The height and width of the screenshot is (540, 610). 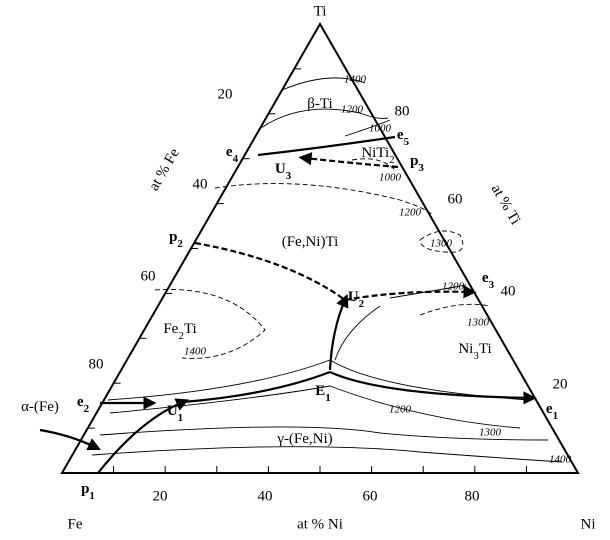 I want to click on phase-label: γ-(Fe,Ni), so click(x=304, y=439).